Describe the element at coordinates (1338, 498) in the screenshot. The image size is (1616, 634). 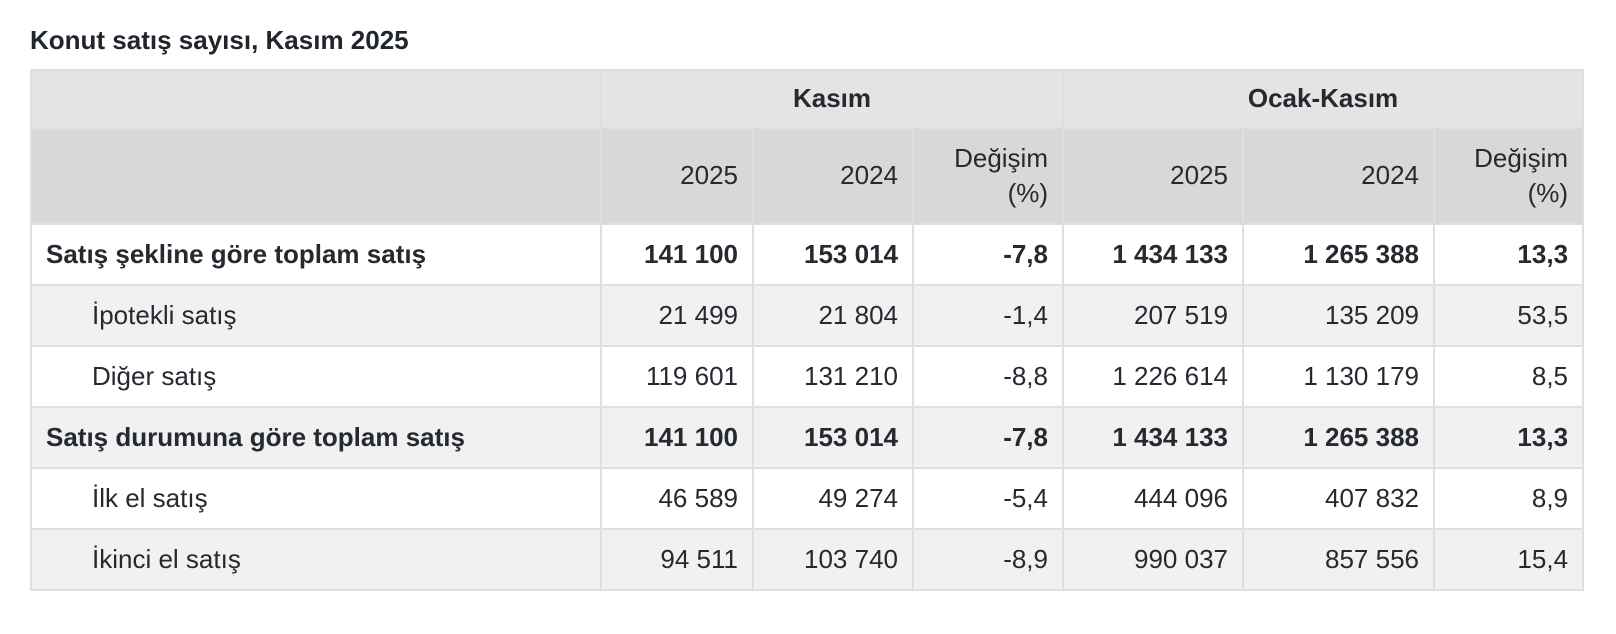
I see `cell-ocak-2024: 407 832` at that location.